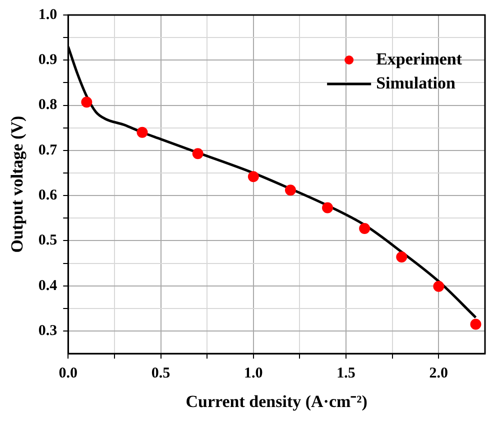 The width and height of the screenshot is (491, 425). Describe the element at coordinates (160, 373) in the screenshot. I see `x-tick-label: 0.5` at that location.